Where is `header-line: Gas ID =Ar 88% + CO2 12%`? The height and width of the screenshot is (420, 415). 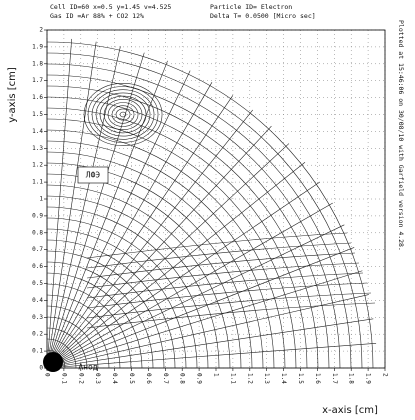
header-line: Gas ID =Ar 88% + CO2 12% is located at coordinates (97, 16).